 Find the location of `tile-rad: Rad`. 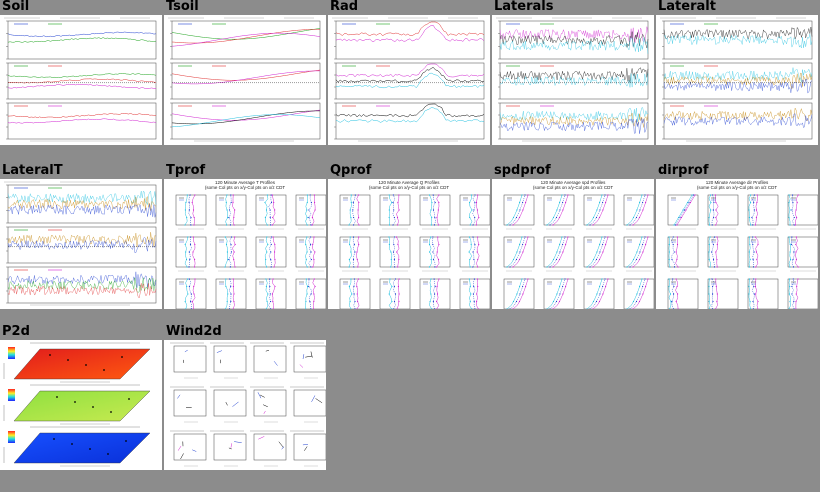

tile-rad: Rad is located at coordinates (409, 73).